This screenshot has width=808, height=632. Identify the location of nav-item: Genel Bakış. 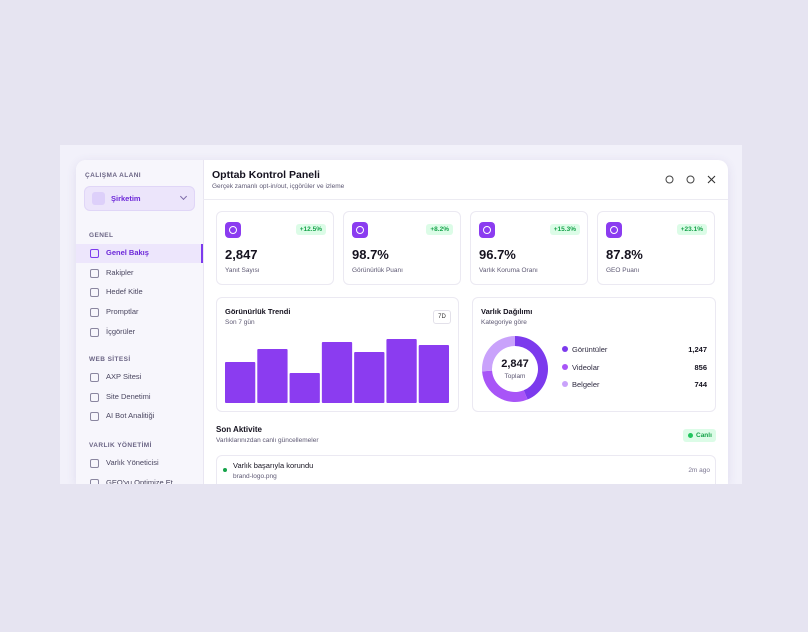
(127, 252).